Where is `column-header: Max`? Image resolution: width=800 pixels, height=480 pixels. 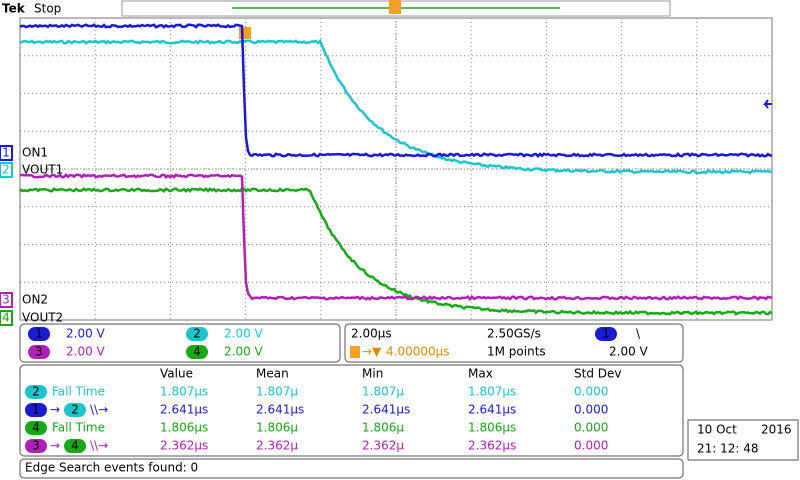
column-header: Max is located at coordinates (480, 374).